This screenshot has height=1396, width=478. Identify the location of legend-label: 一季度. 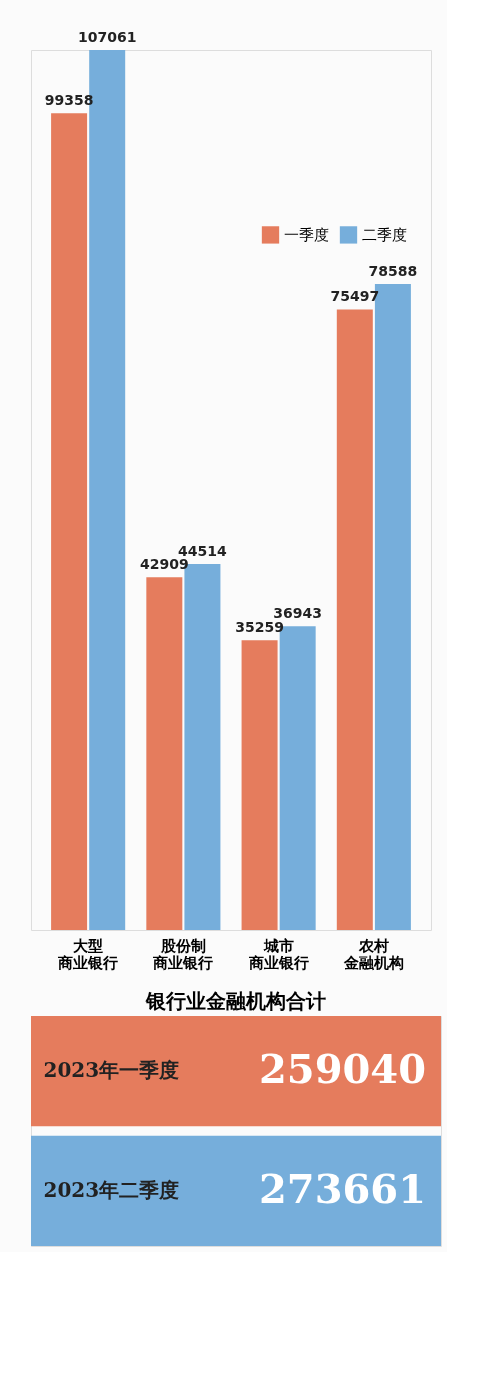
(306, 234).